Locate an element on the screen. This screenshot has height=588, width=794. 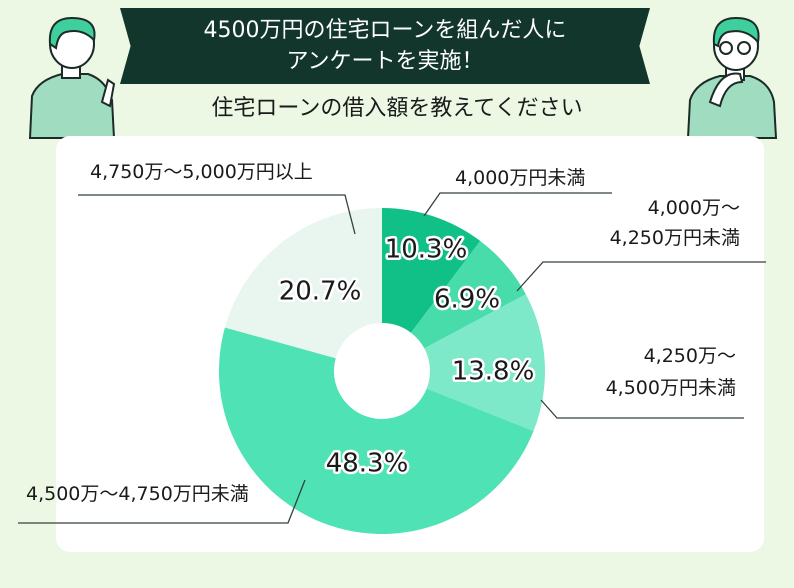
category-label: 4,250万円未満 is located at coordinates (675, 238).